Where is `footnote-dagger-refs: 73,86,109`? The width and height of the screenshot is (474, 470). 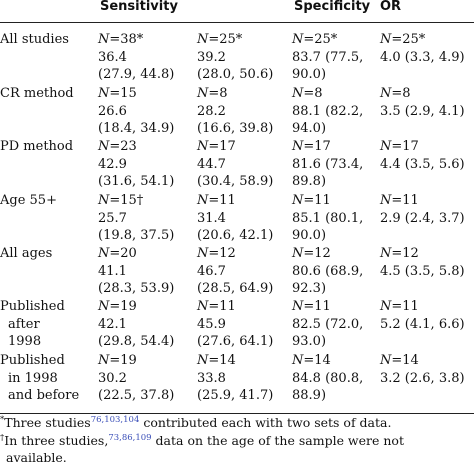 footnote-dagger-refs: 73,86,109 is located at coordinates (130, 437).